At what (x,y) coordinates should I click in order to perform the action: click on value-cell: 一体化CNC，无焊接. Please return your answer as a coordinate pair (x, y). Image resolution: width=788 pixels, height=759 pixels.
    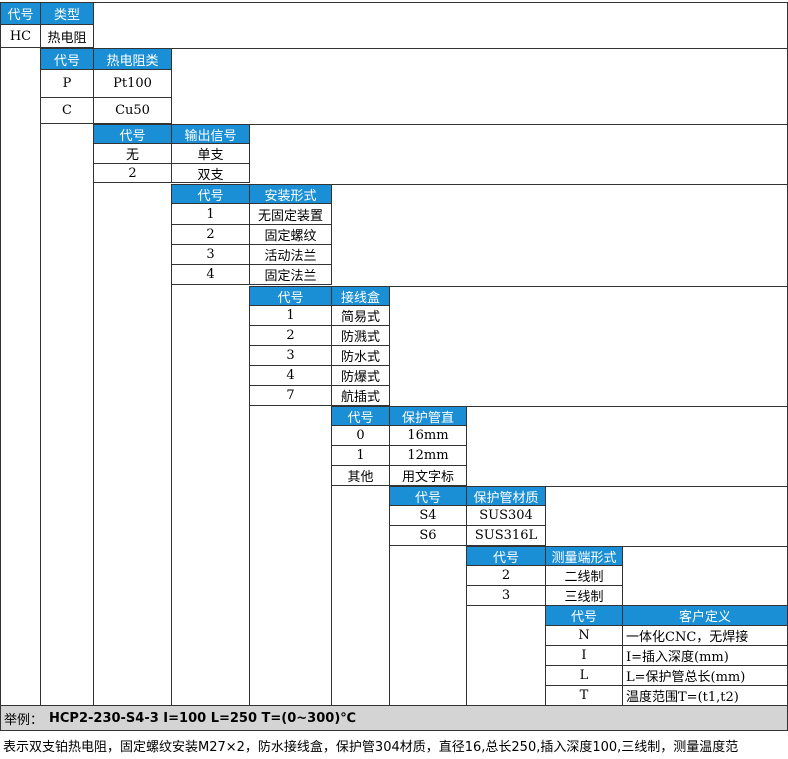
    Looking at the image, I should click on (705, 635).